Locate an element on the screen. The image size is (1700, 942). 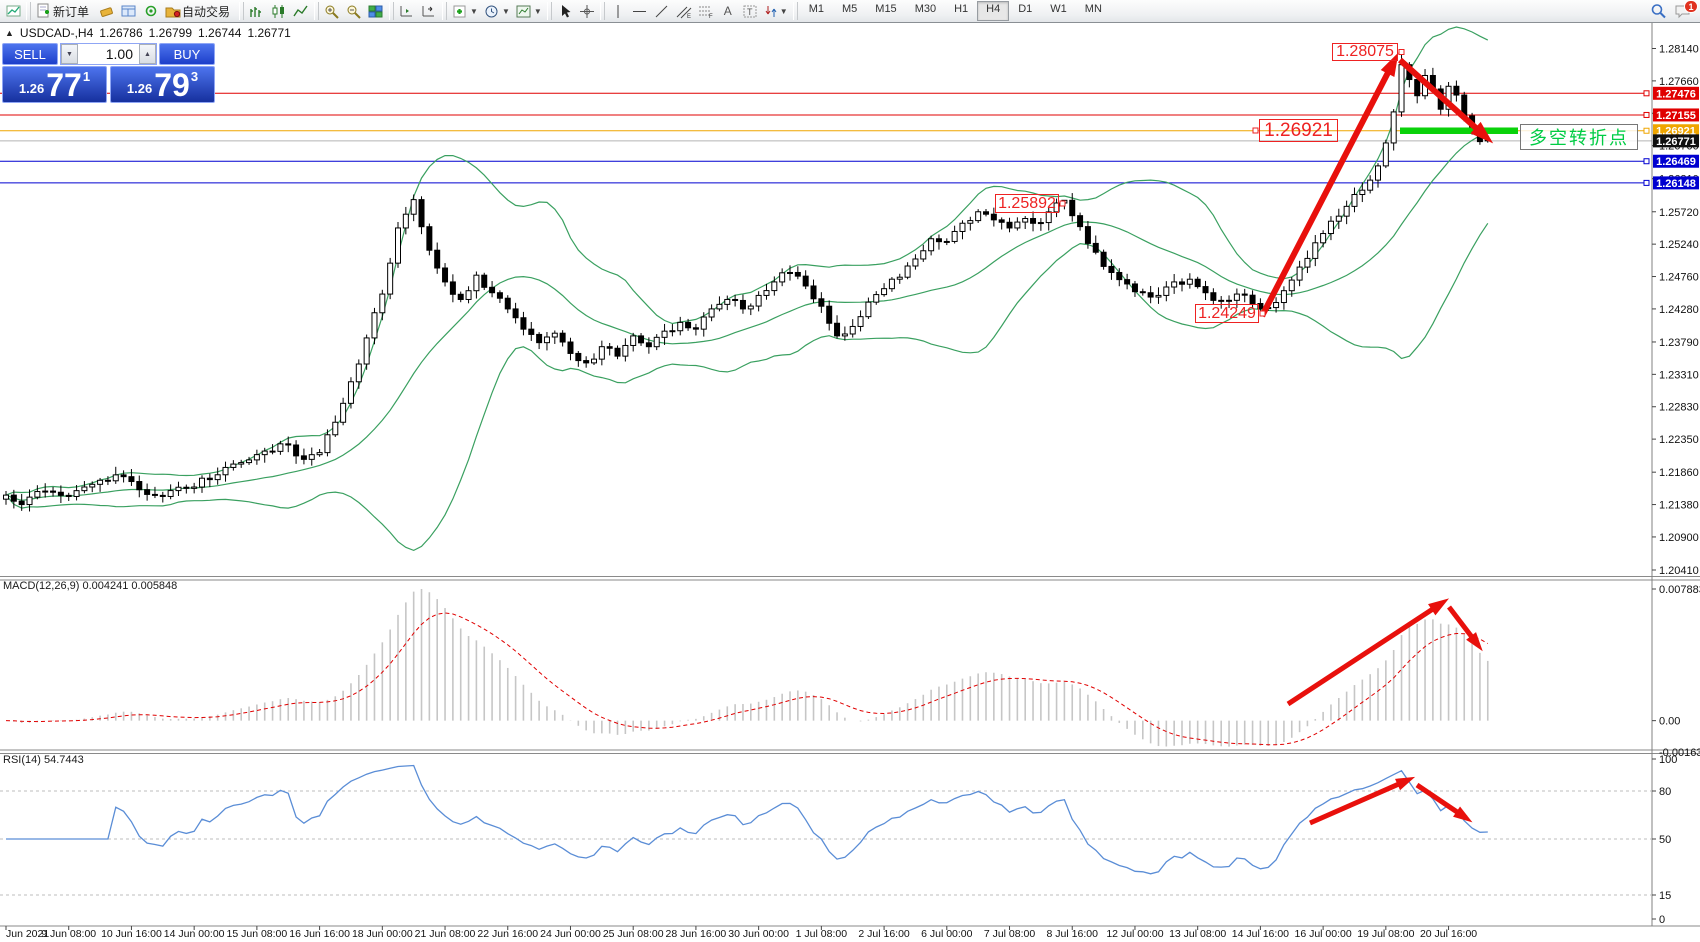
templates-dropdown-caret: ▼ is located at coordinates (537, 11).